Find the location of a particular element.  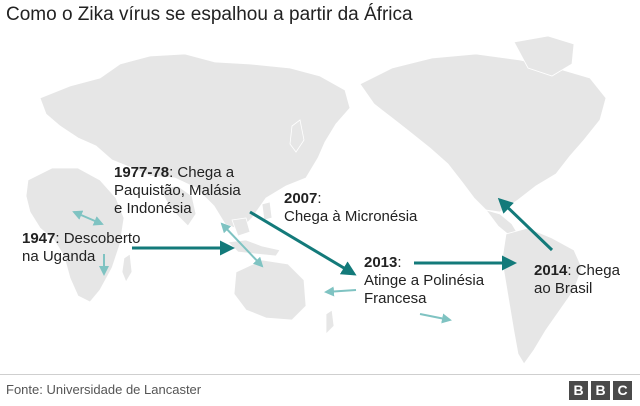

landmass-japan is located at coordinates (297, 136).